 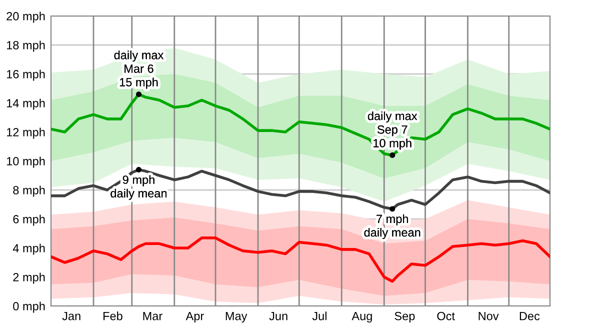 What do you see at coordinates (25, 46) in the screenshot?
I see `y-tick-label: 18 mph` at bounding box center [25, 46].